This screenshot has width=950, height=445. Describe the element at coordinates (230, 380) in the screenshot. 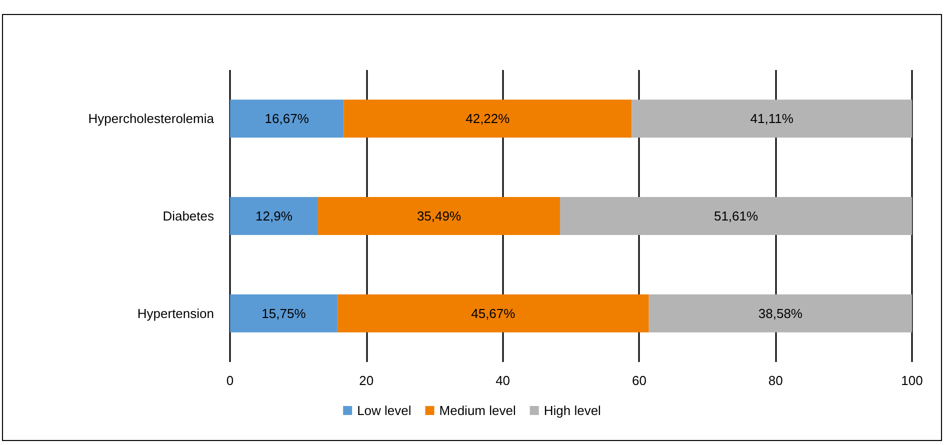

I see `x-tick-label: 0` at that location.